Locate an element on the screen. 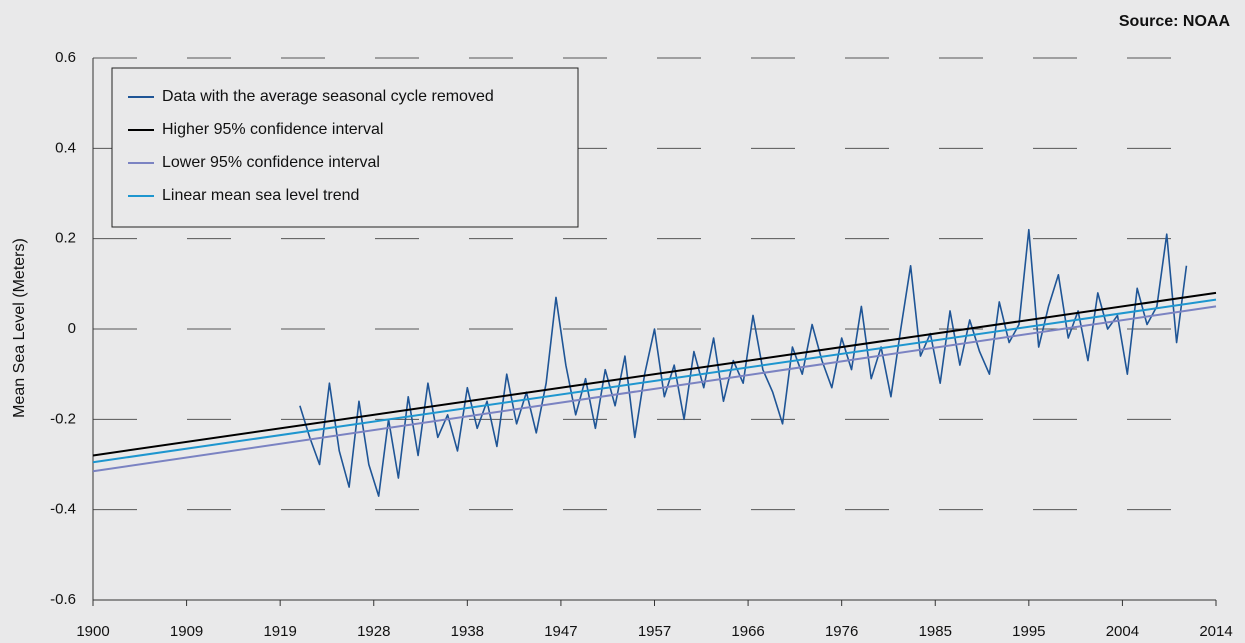 This screenshot has height=643, width=1245. x-tick-label: 1900 is located at coordinates (92, 631).